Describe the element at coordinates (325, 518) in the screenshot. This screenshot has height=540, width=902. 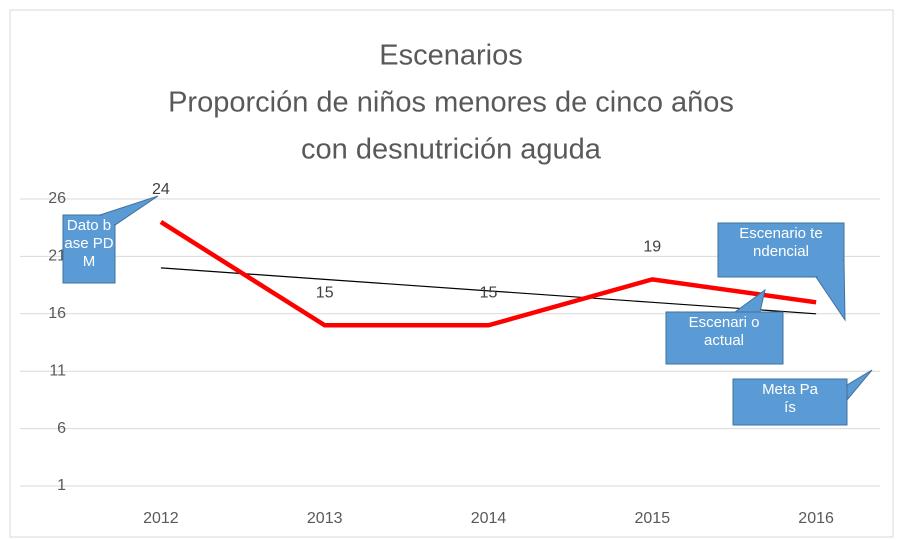
I see `x-tick-label: 2013` at that location.